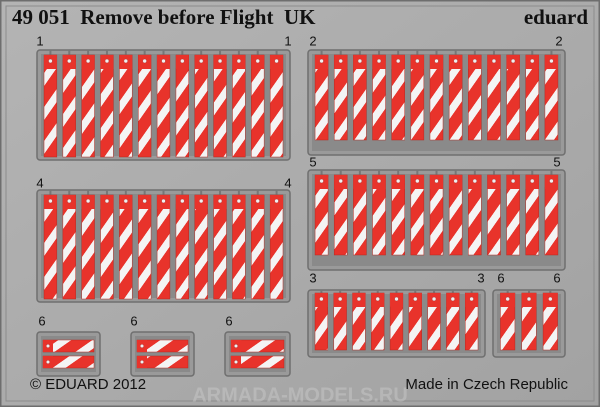  What do you see at coordinates (312, 40) in the screenshot?
I see `group-label: 2` at bounding box center [312, 40].